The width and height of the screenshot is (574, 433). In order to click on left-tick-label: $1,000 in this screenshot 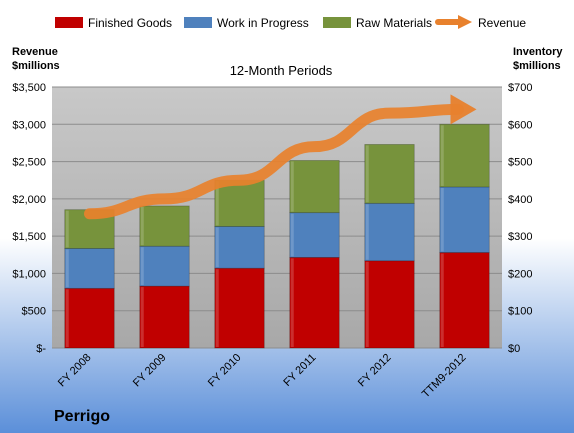, I will do `click(29, 274)`.